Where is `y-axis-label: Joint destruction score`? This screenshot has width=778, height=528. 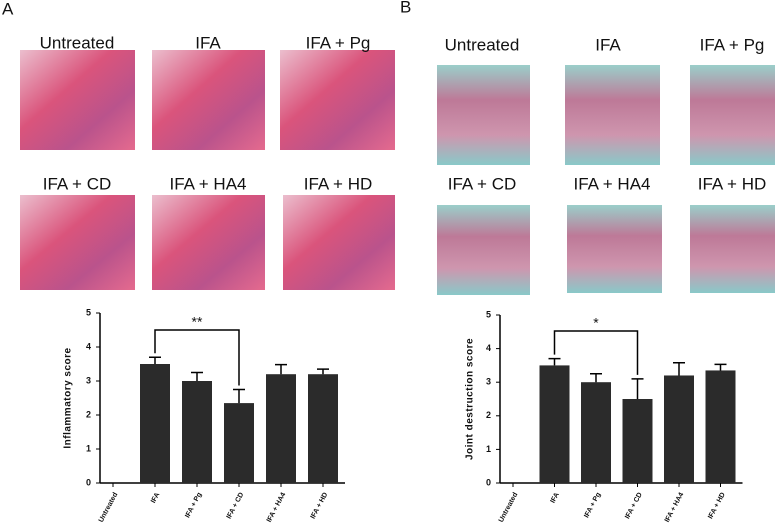
y-axis-label: Joint destruction score is located at coordinates (470, 399).